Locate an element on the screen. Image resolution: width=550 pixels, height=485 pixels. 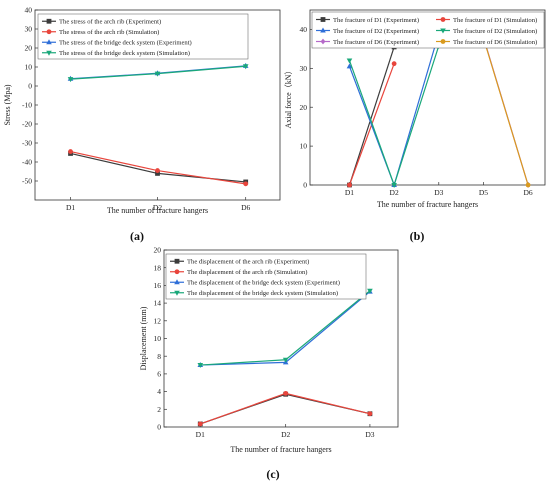
y-tick-label: 8 is located at coordinates (159, 356).